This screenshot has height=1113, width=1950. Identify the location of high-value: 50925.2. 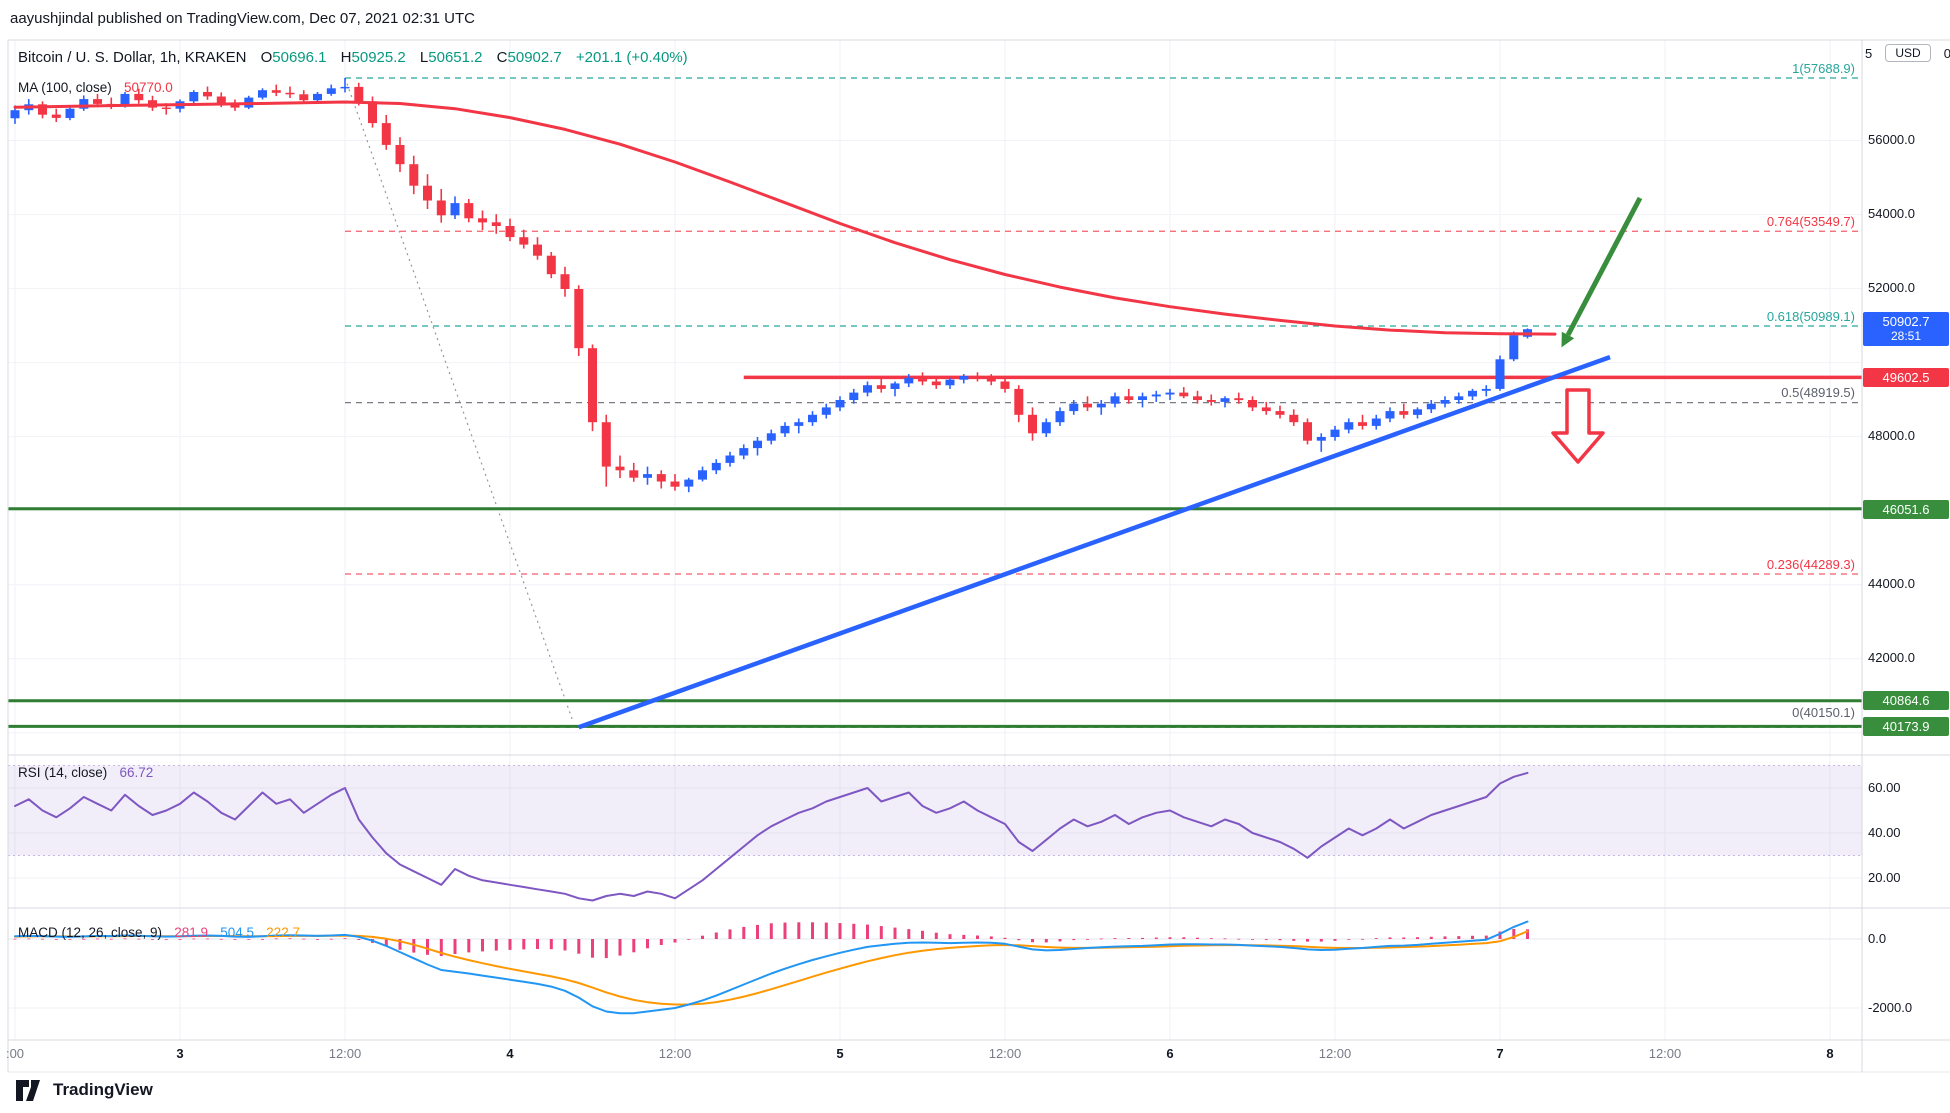
(378, 57).